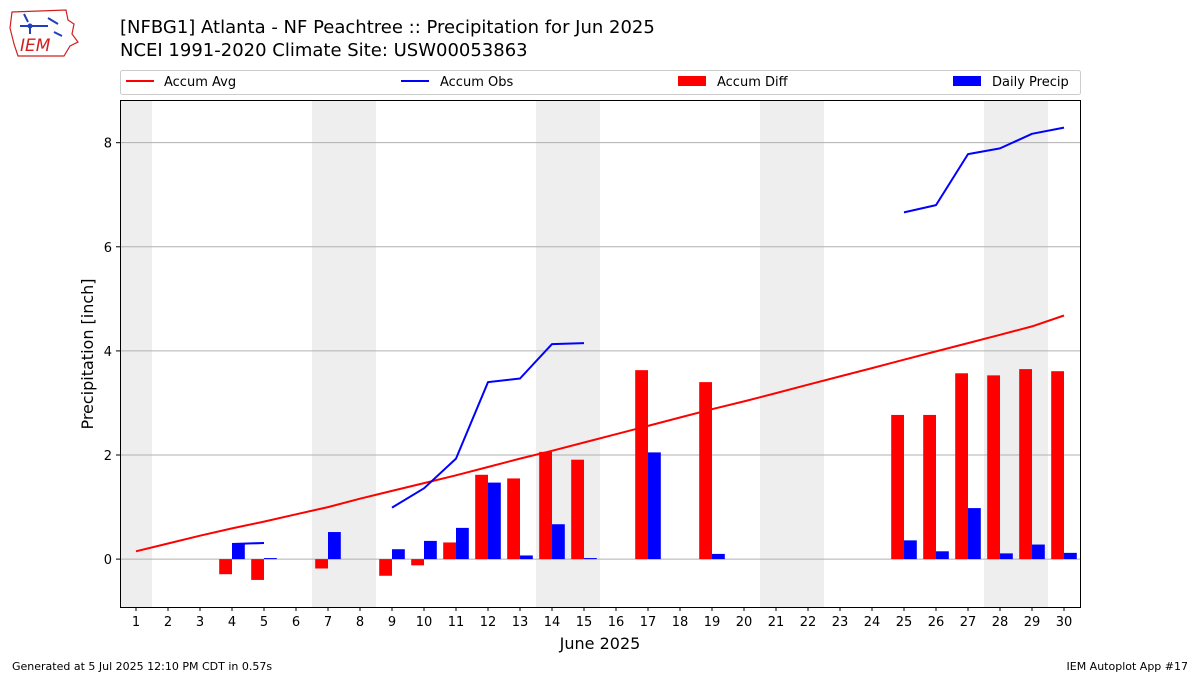 This screenshot has height=675, width=1200. Describe the element at coordinates (328, 622) in the screenshot. I see `x-tick-label: 7` at that location.